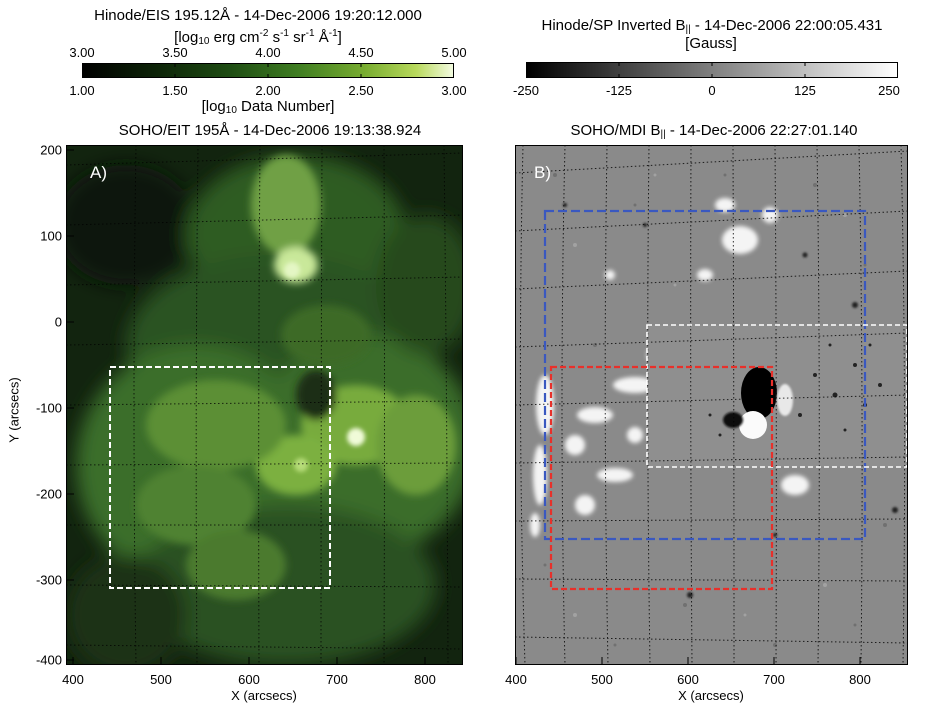  What do you see at coordinates (454, 52) in the screenshot?
I see `eis-cbar-top-tick: 5.00` at bounding box center [454, 52].